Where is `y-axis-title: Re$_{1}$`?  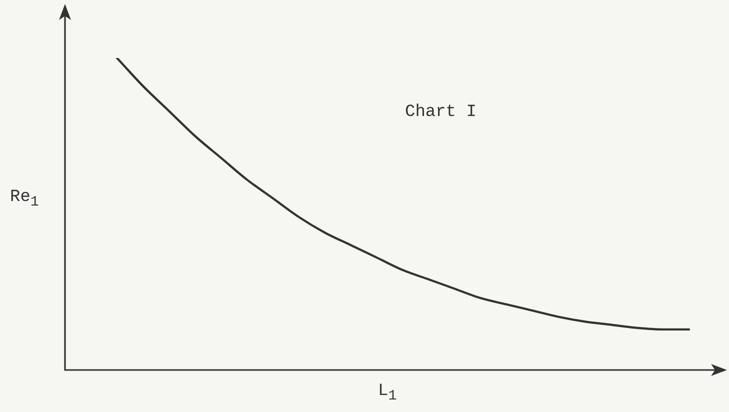 y-axis-title: Re$_{1}$ is located at coordinates (24, 199).